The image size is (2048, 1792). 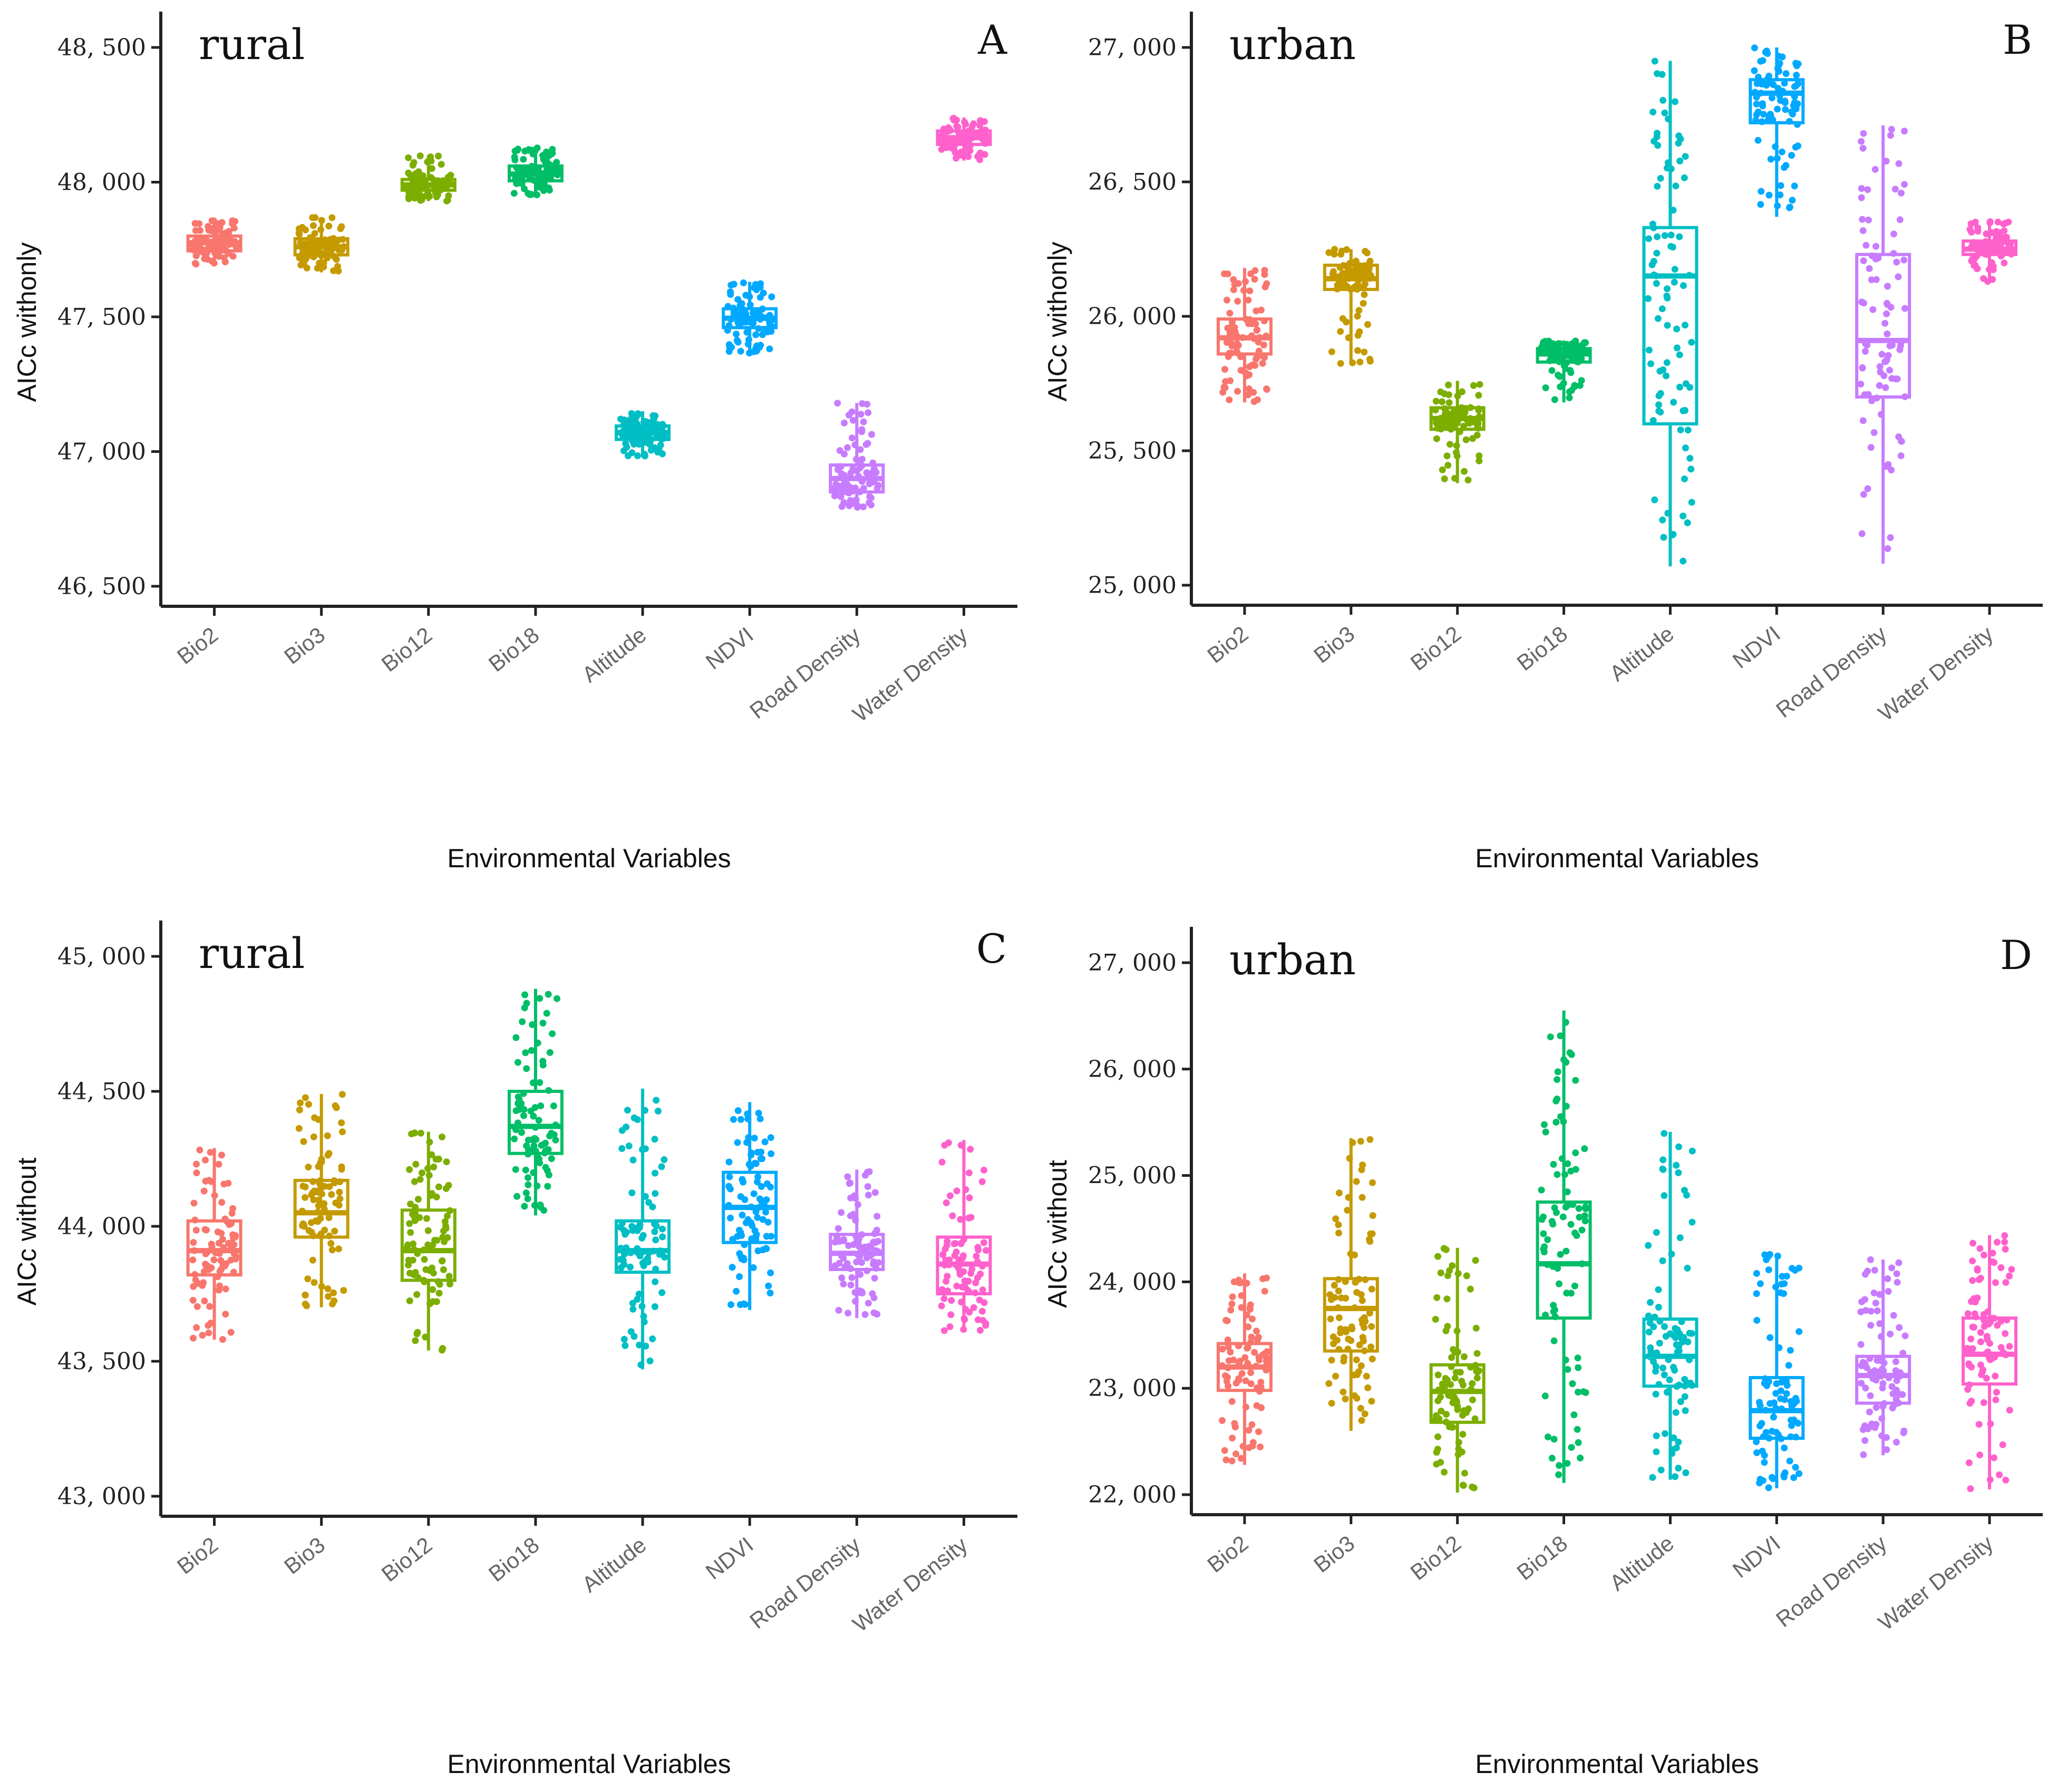 What do you see at coordinates (514, 1559) in the screenshot?
I see `x-tick-label: Bio18` at bounding box center [514, 1559].